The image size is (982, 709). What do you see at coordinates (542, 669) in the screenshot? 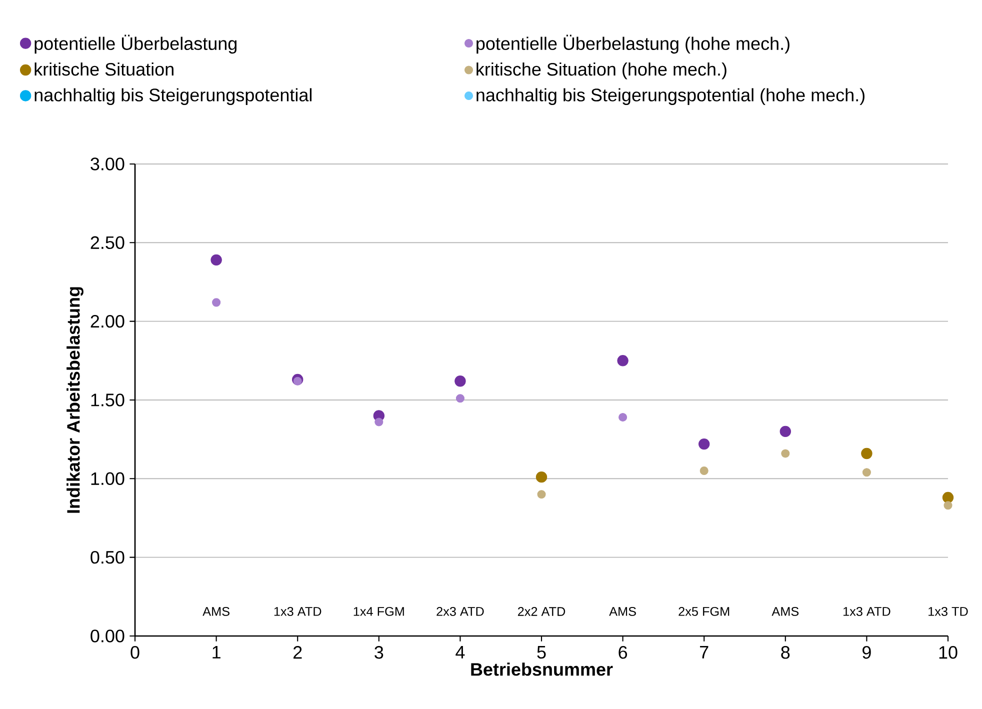
I see `x-axis-title: Betriebsnummer` at bounding box center [542, 669].